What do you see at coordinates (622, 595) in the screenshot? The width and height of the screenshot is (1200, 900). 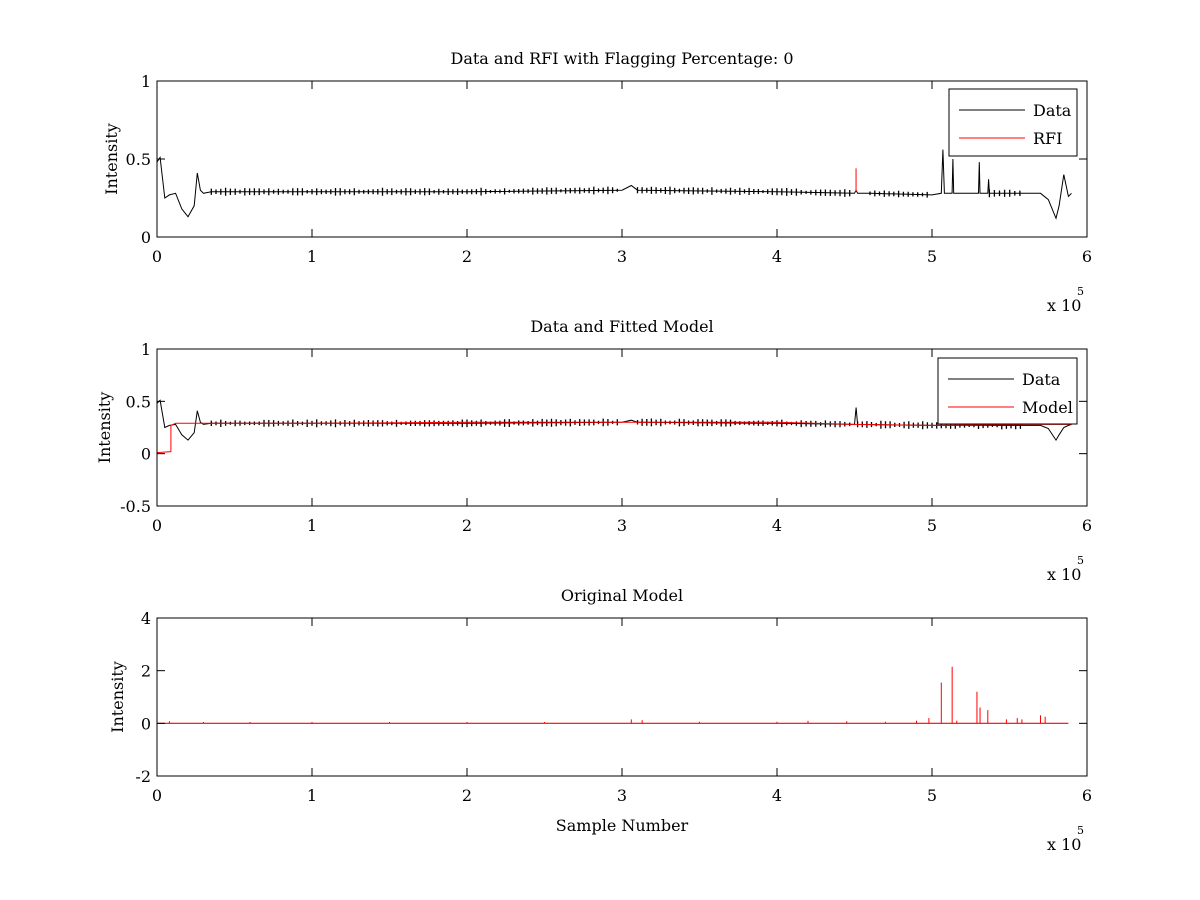 I see `chart-title: Original Model` at bounding box center [622, 595].